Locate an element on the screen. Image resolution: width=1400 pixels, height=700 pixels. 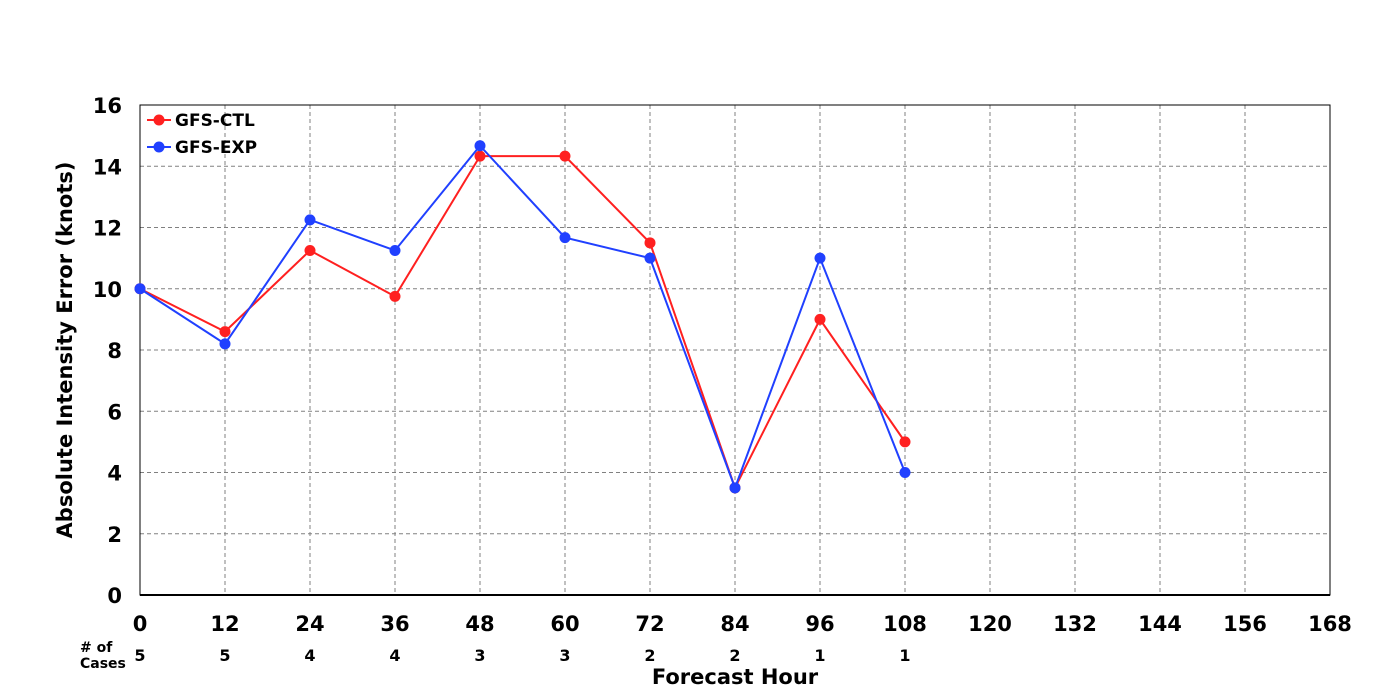
y-tick-label: 10 is located at coordinates (107, 290).